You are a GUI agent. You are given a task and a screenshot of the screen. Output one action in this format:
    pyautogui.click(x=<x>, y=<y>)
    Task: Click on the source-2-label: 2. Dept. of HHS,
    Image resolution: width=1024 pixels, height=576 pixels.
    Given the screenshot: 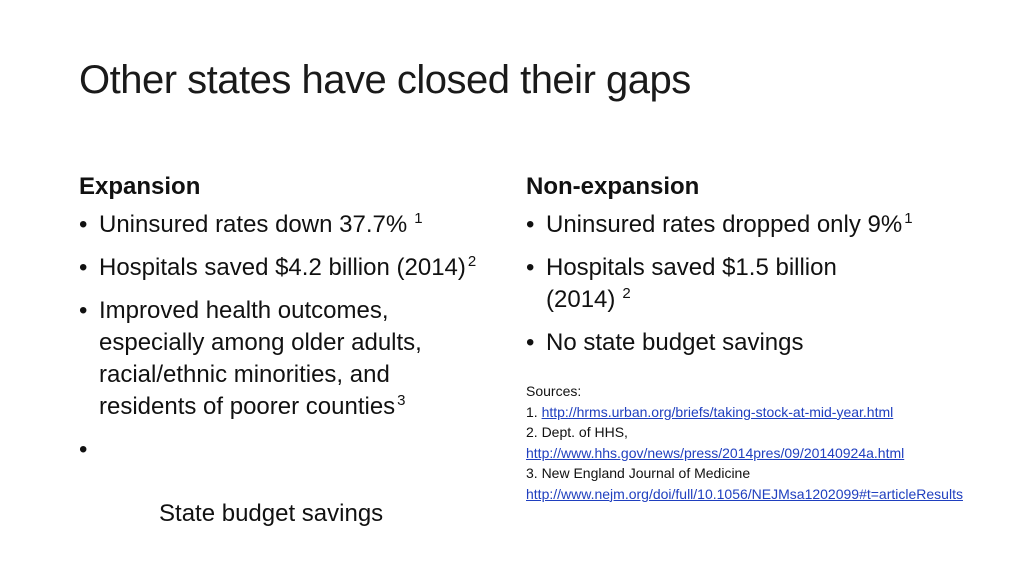 What is the action you would take?
    pyautogui.click(x=577, y=432)
    